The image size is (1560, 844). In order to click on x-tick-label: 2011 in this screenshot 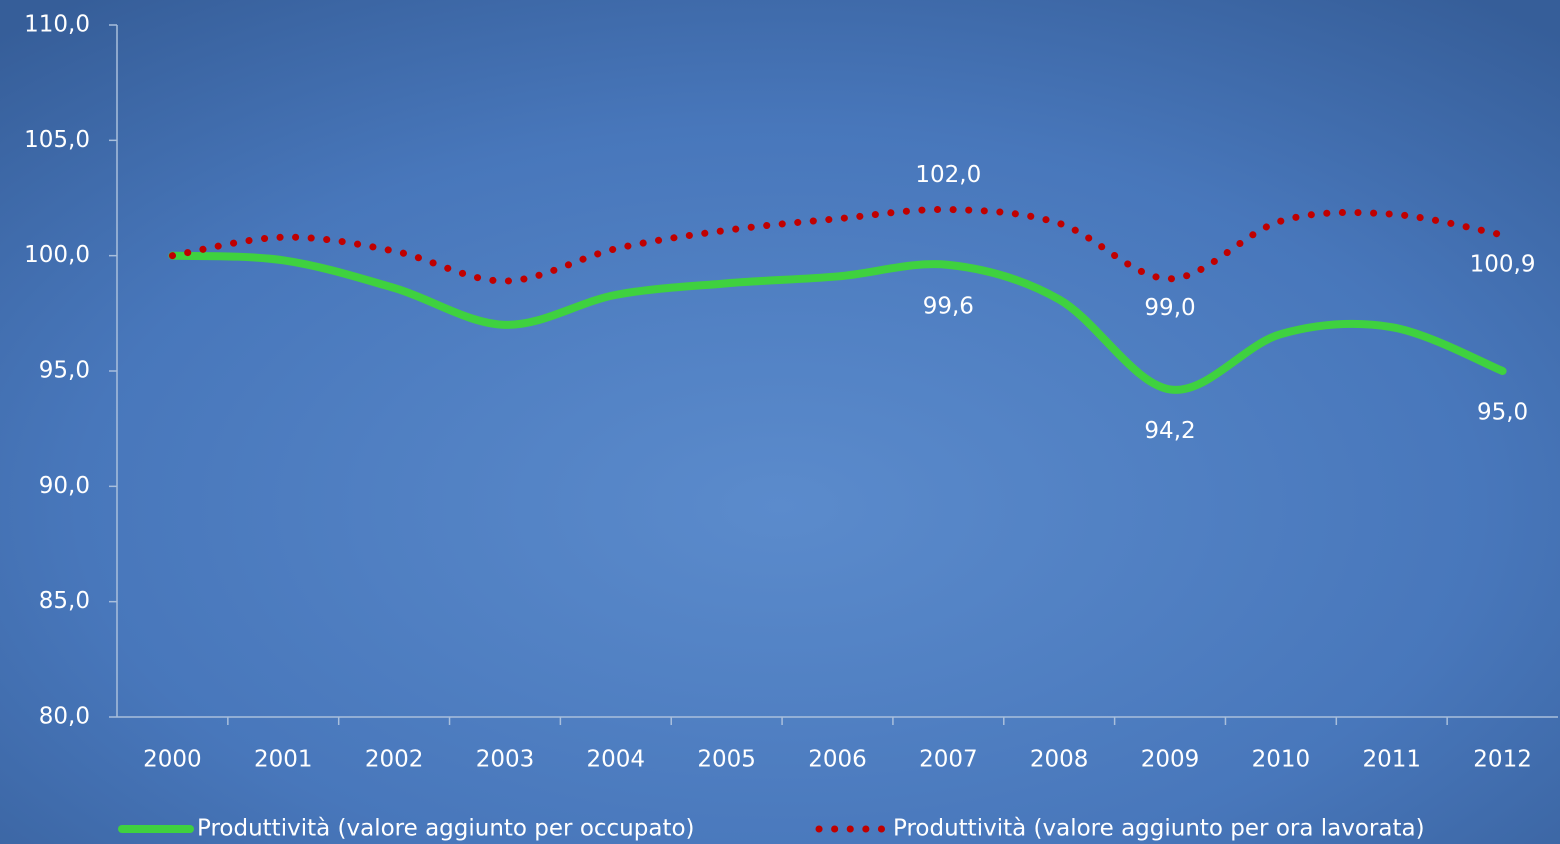, I will do `click(1391, 760)`.